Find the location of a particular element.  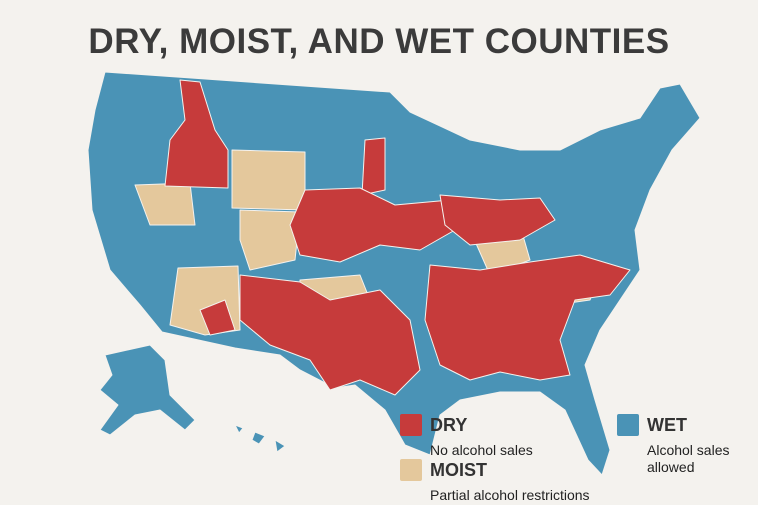

map-title: DRY, MOIST, AND WET COUNTIES is located at coordinates (379, 41).